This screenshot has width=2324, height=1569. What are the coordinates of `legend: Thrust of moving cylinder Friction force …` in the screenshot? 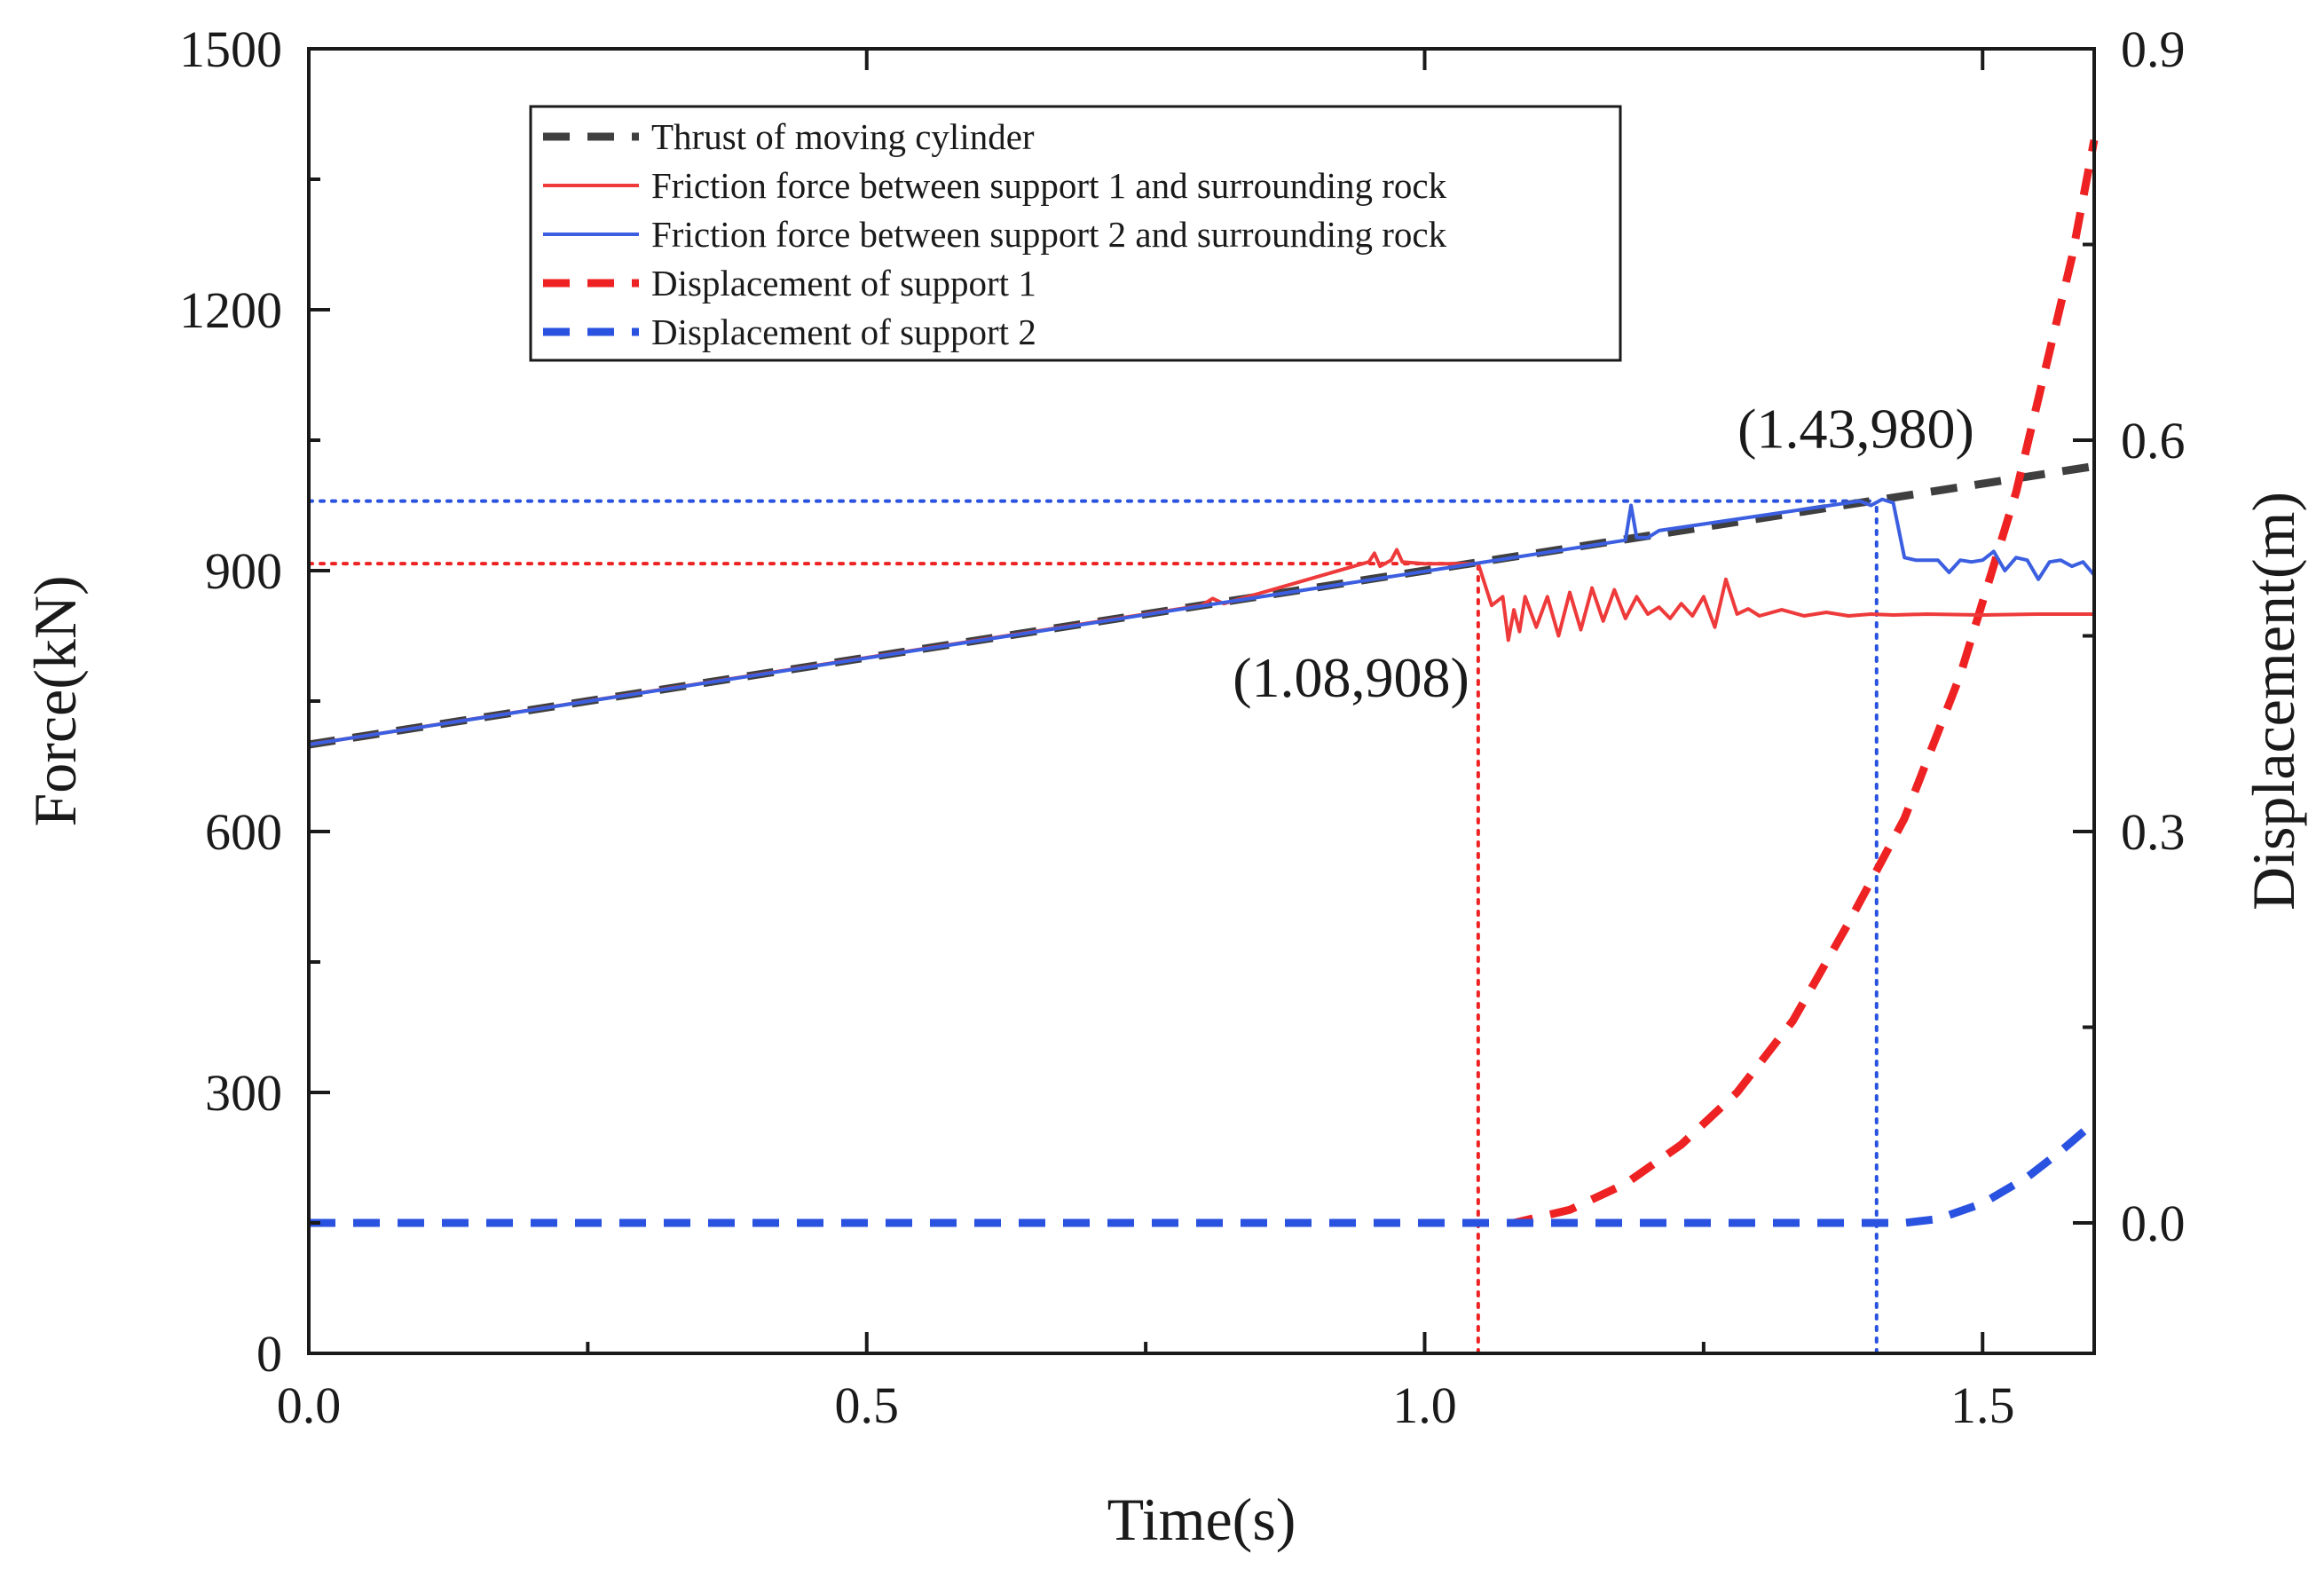 It's located at (1075, 233).